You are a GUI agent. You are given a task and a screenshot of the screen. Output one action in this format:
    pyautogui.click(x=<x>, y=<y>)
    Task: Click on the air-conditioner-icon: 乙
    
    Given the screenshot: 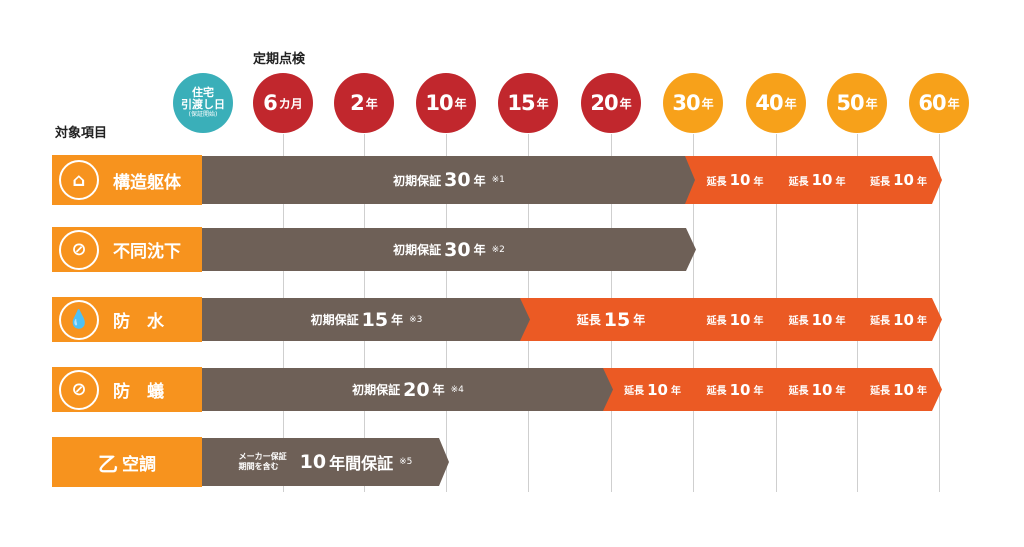 What is the action you would take?
    pyautogui.click(x=108, y=463)
    